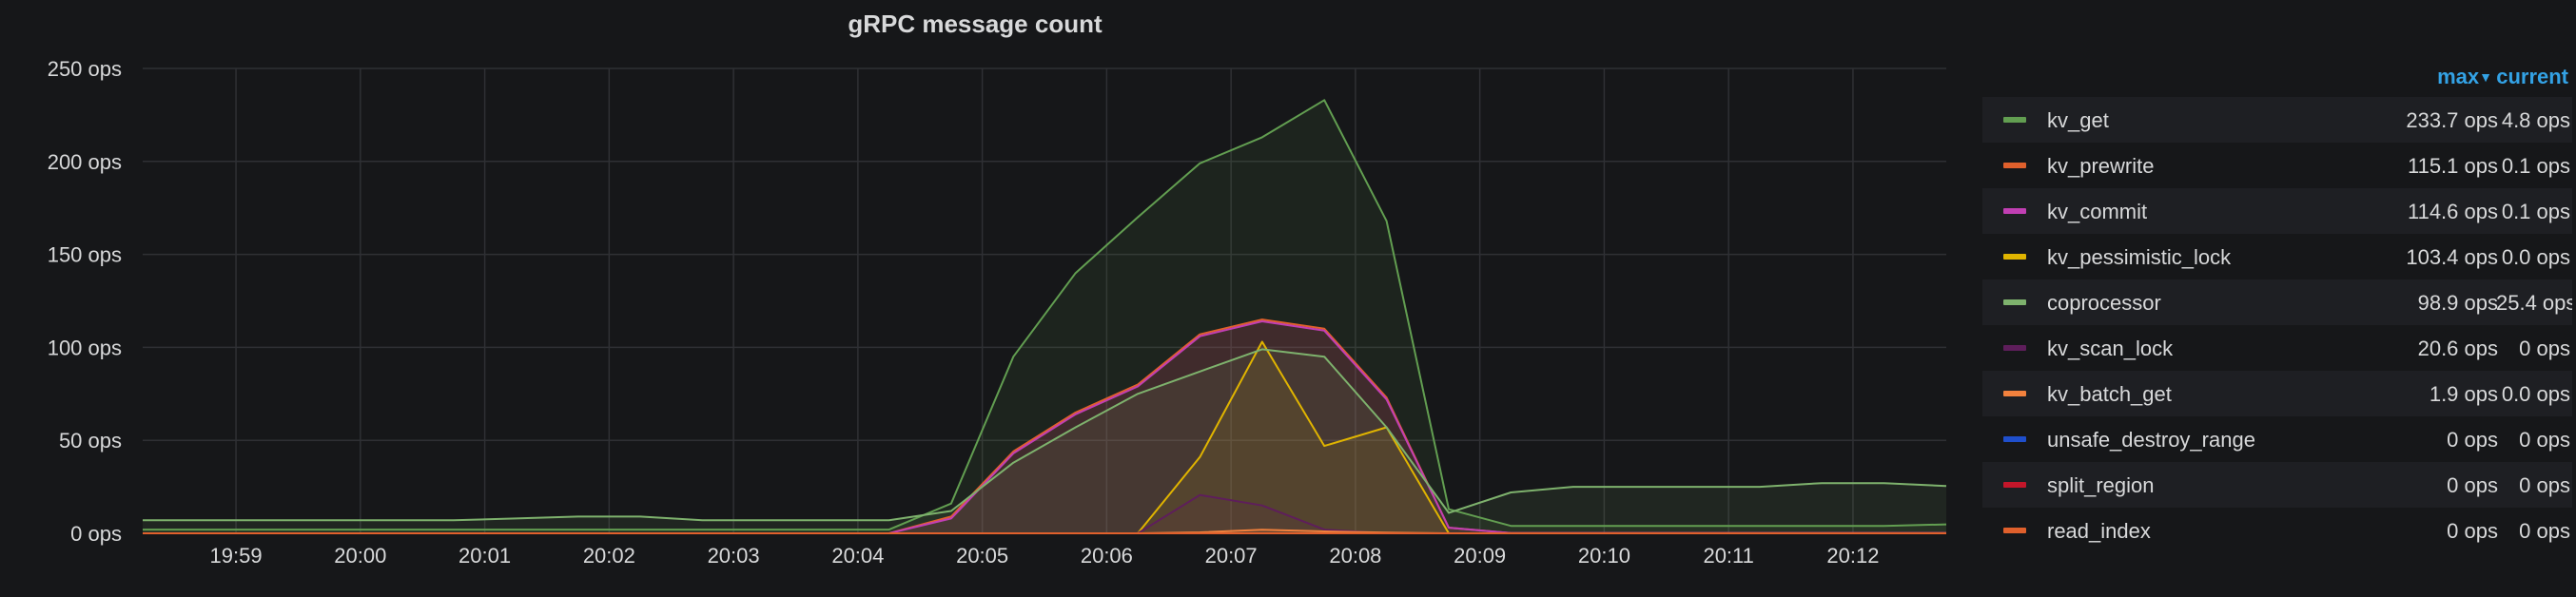 This screenshot has width=2576, height=597. Describe the element at coordinates (96, 534) in the screenshot. I see `y-tick-label: 0 ops` at that location.